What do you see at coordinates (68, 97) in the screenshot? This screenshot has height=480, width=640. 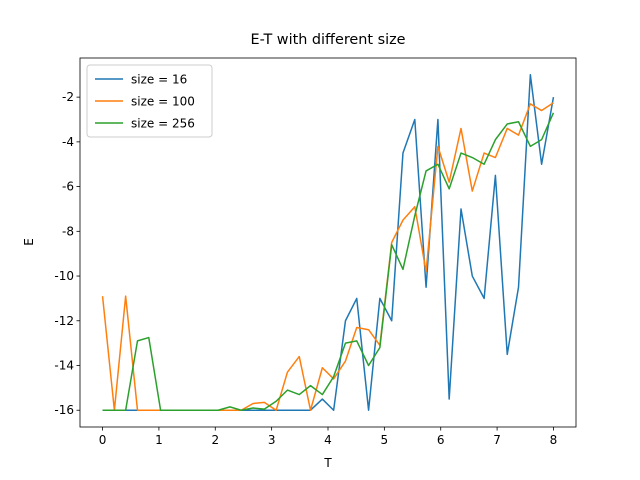 I see `y-tick-label: -2` at bounding box center [68, 97].